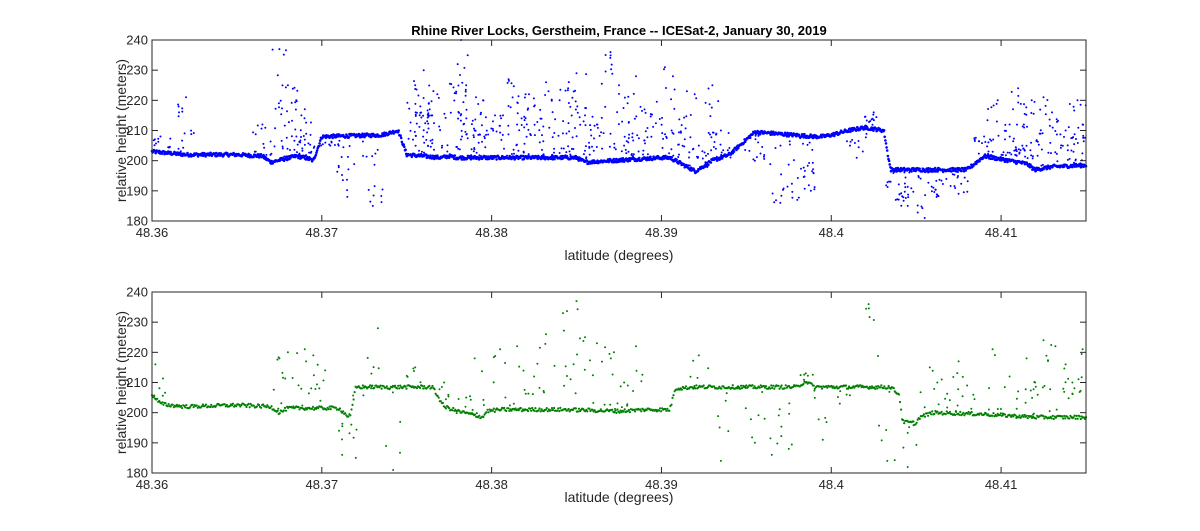  Describe the element at coordinates (831, 484) in the screenshot. I see `x-tick-label: 48.4` at that location.